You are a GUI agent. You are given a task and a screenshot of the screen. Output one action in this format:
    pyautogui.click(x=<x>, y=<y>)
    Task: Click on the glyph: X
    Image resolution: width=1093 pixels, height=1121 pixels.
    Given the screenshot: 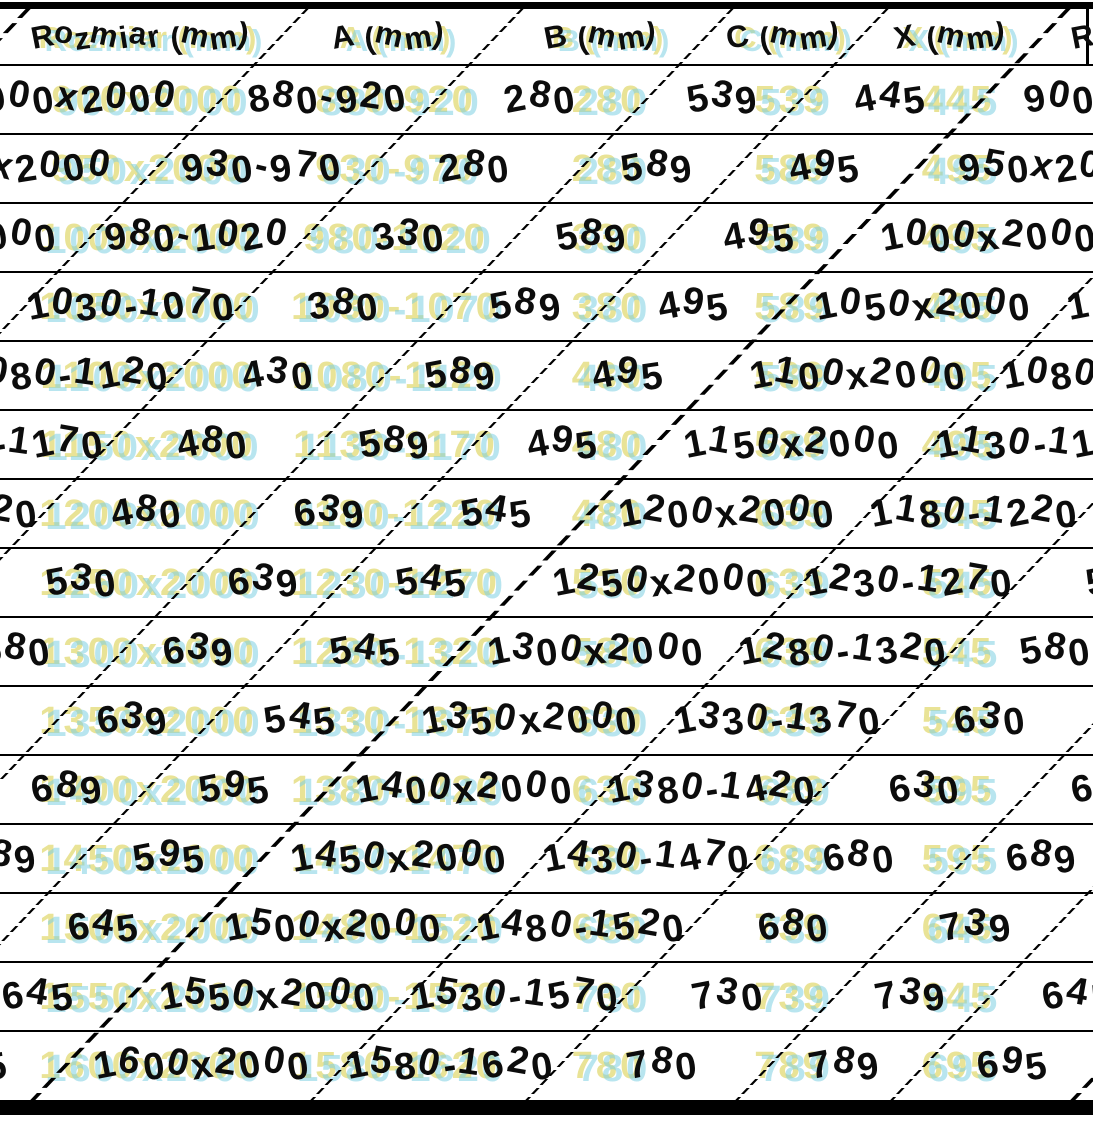 What is the action you would take?
    pyautogui.click(x=905, y=36)
    